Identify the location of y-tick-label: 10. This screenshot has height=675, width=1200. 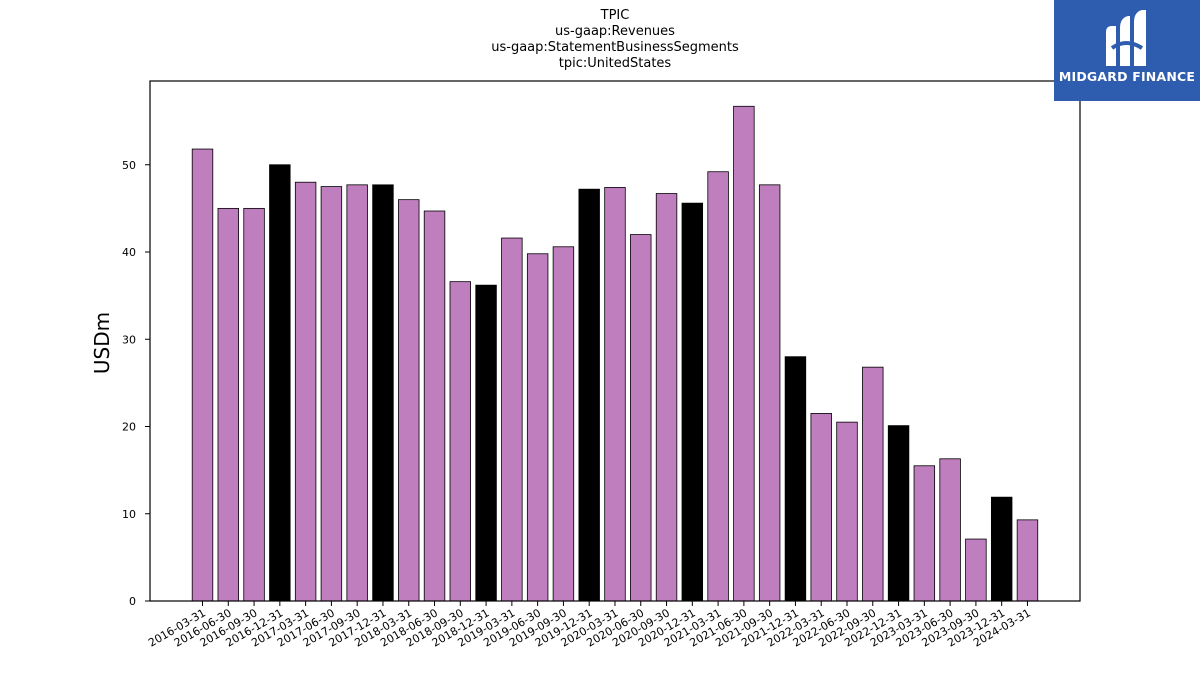
(129, 514).